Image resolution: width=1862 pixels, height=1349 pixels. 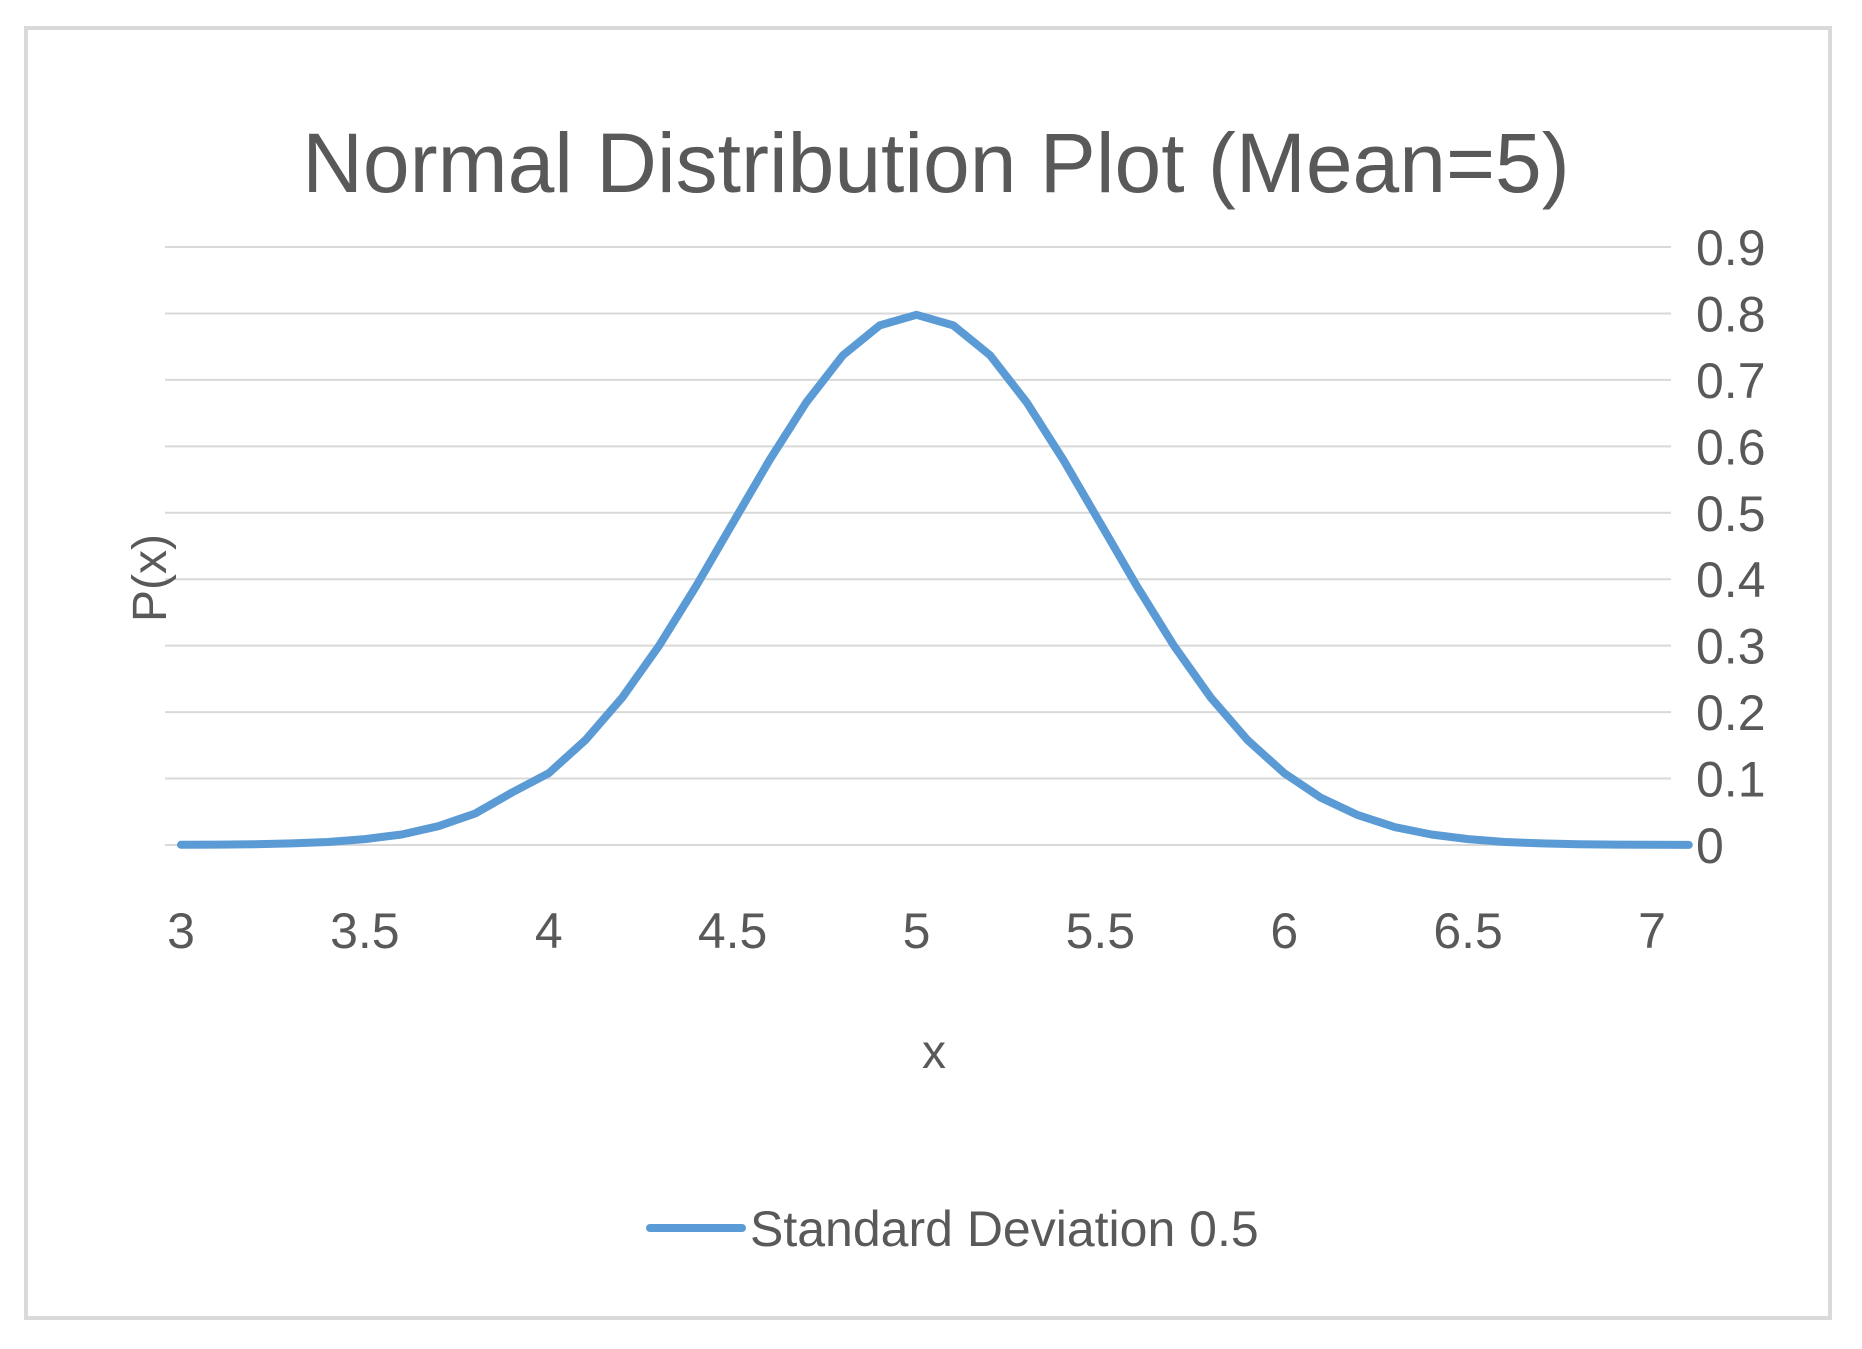 What do you see at coordinates (1731, 314) in the screenshot?
I see `y-tick-label: 0.8` at bounding box center [1731, 314].